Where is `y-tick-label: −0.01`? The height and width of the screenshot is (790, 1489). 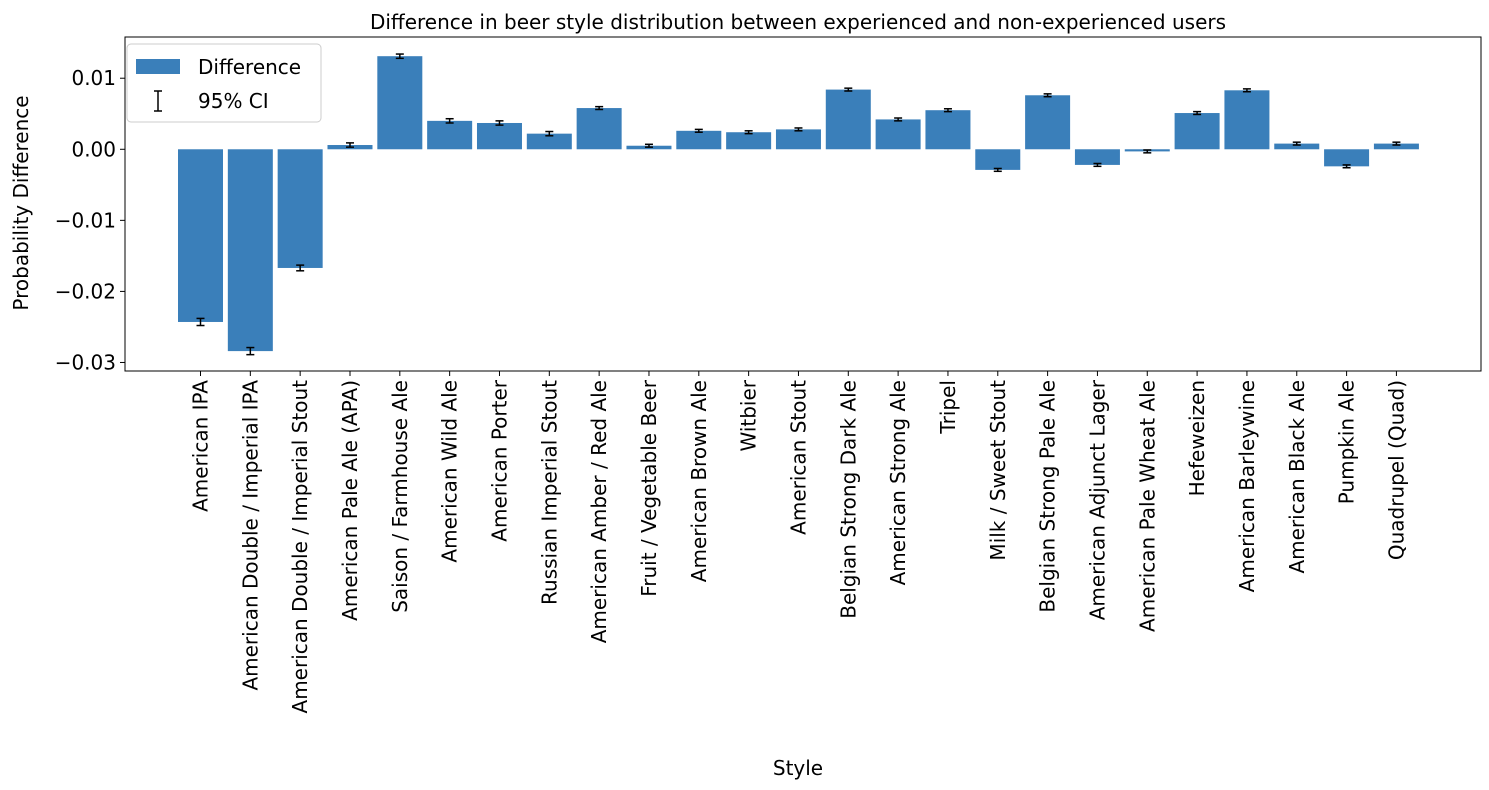
y-tick-label: −0.01 is located at coordinates (85, 220).